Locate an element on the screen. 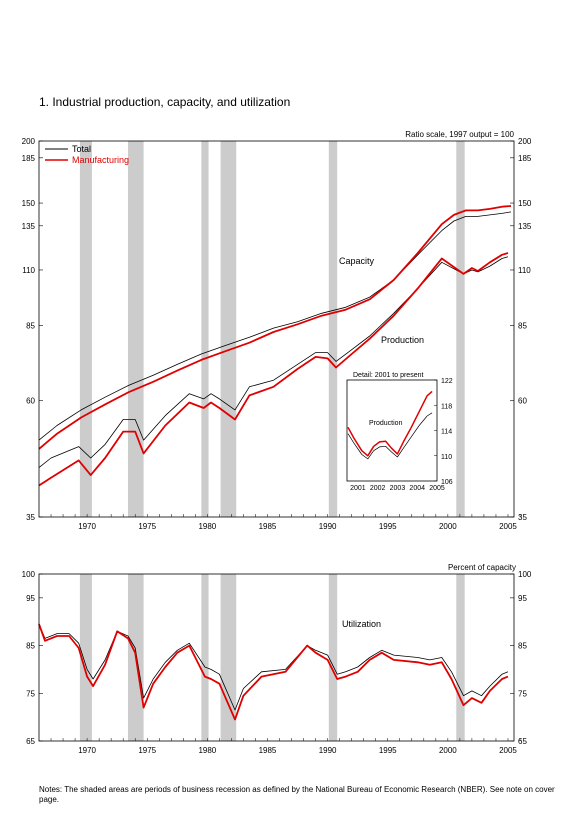 The image size is (586, 816). bottom-xtick-label: 1985 is located at coordinates (268, 750).